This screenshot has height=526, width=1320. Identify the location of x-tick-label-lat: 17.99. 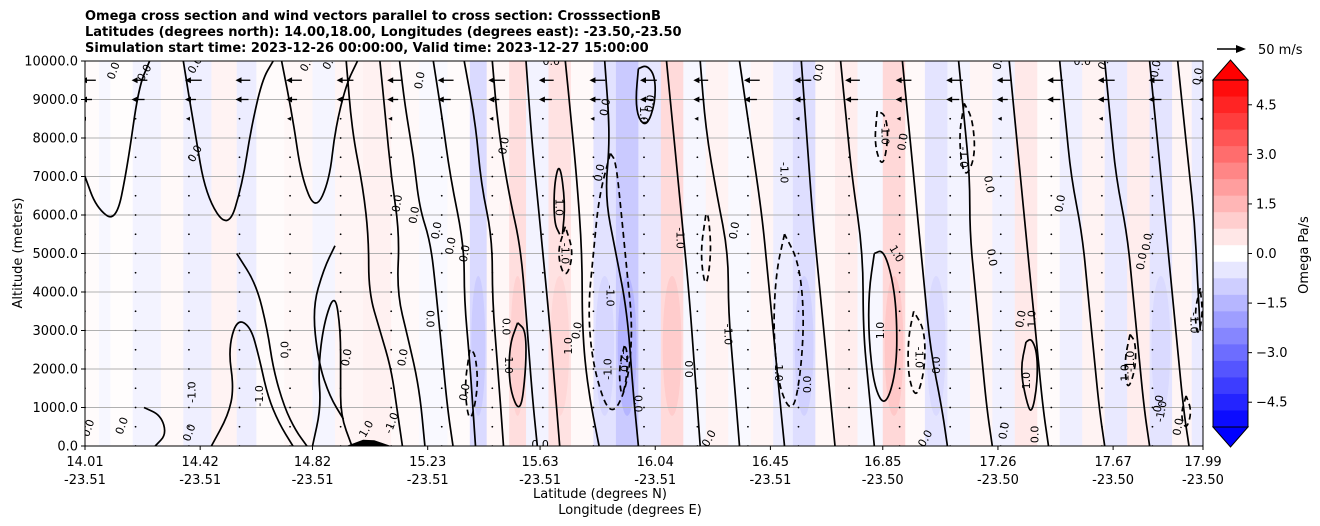
(1202, 462).